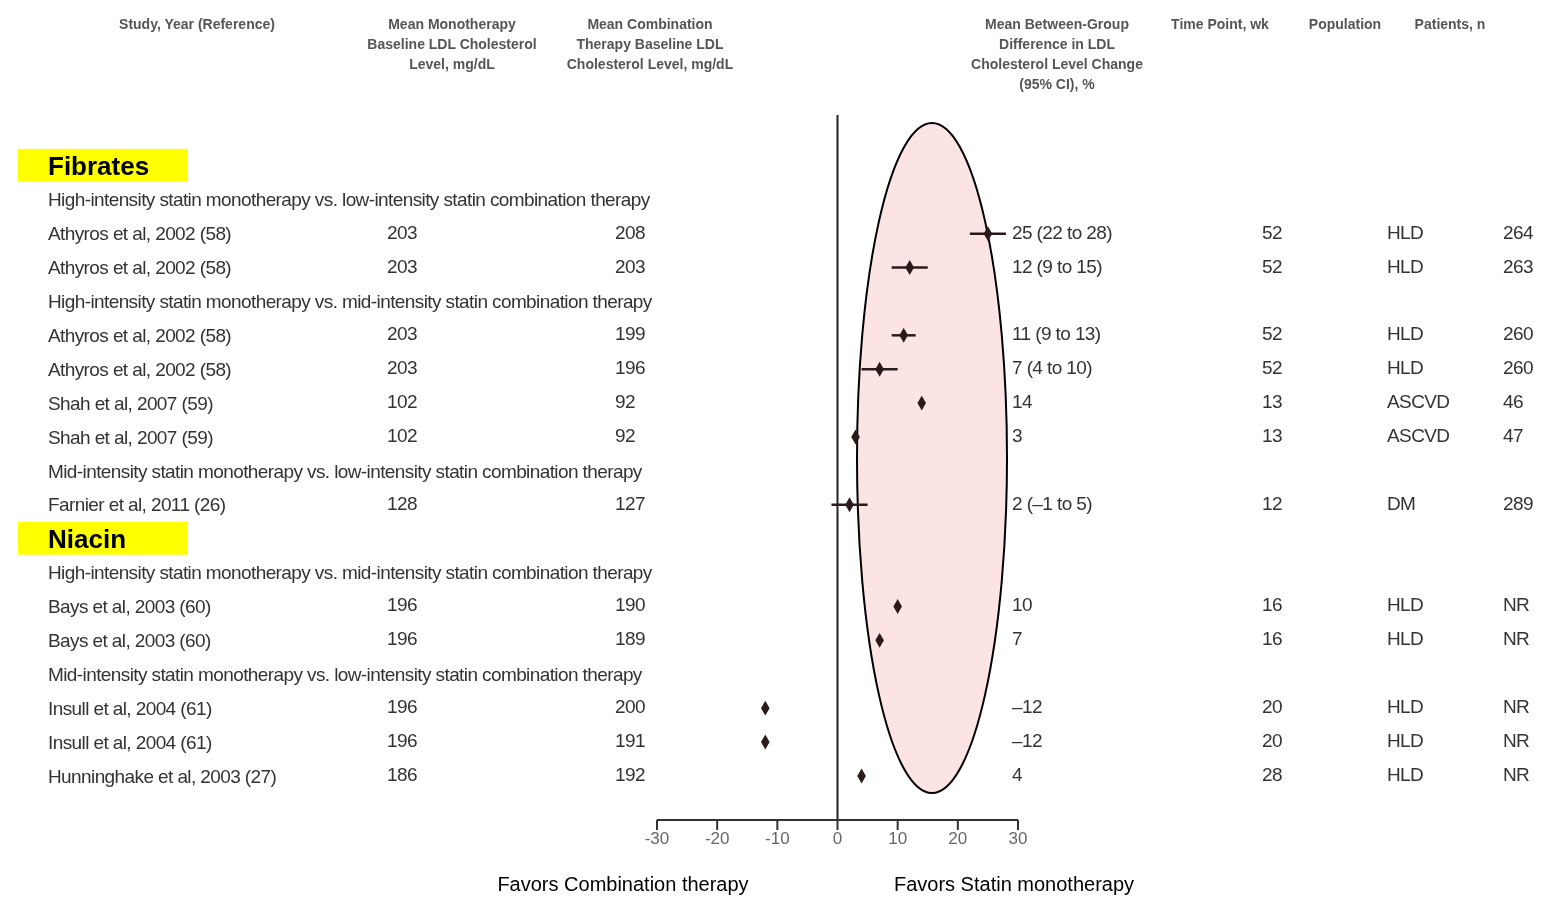 The image size is (1541, 899). I want to click on text: 263, so click(1518, 266).